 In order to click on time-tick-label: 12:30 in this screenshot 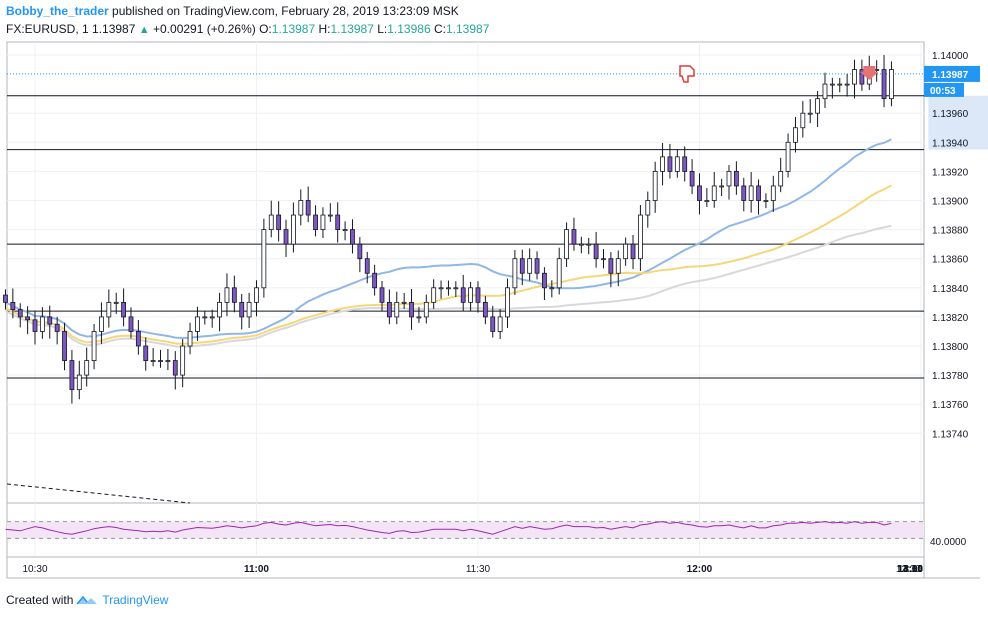, I will do `click(908, 569)`.